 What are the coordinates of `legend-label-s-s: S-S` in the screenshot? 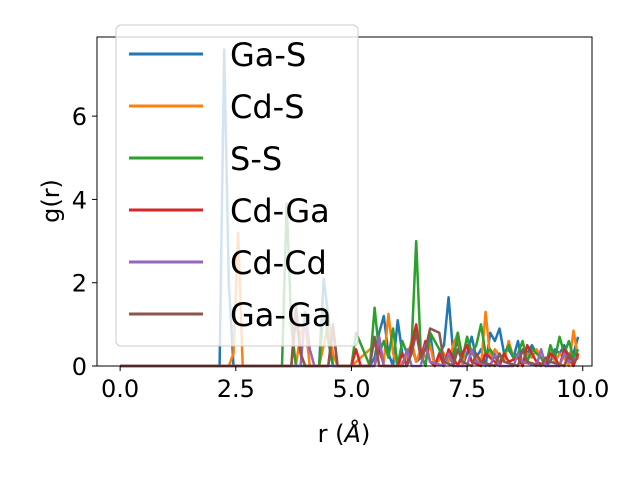 It's located at (256, 159).